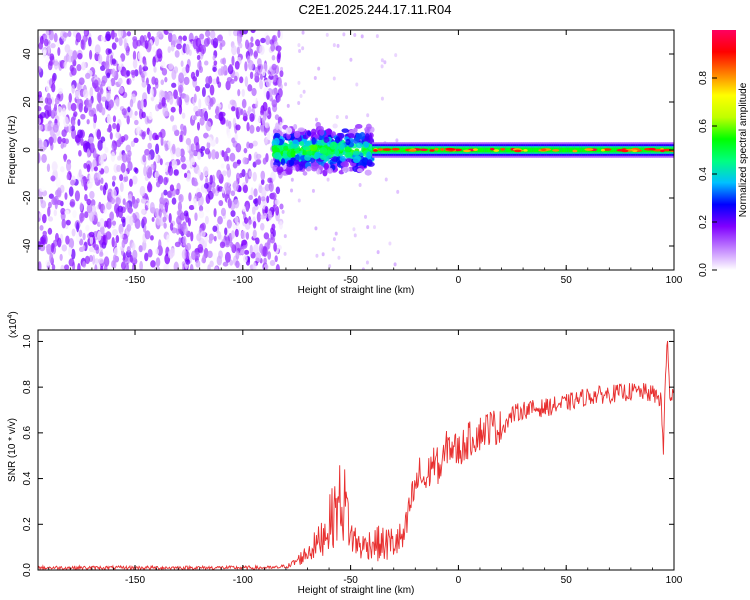  Describe the element at coordinates (27, 432) in the screenshot. I see `y-tick-label: 0.6` at that location.